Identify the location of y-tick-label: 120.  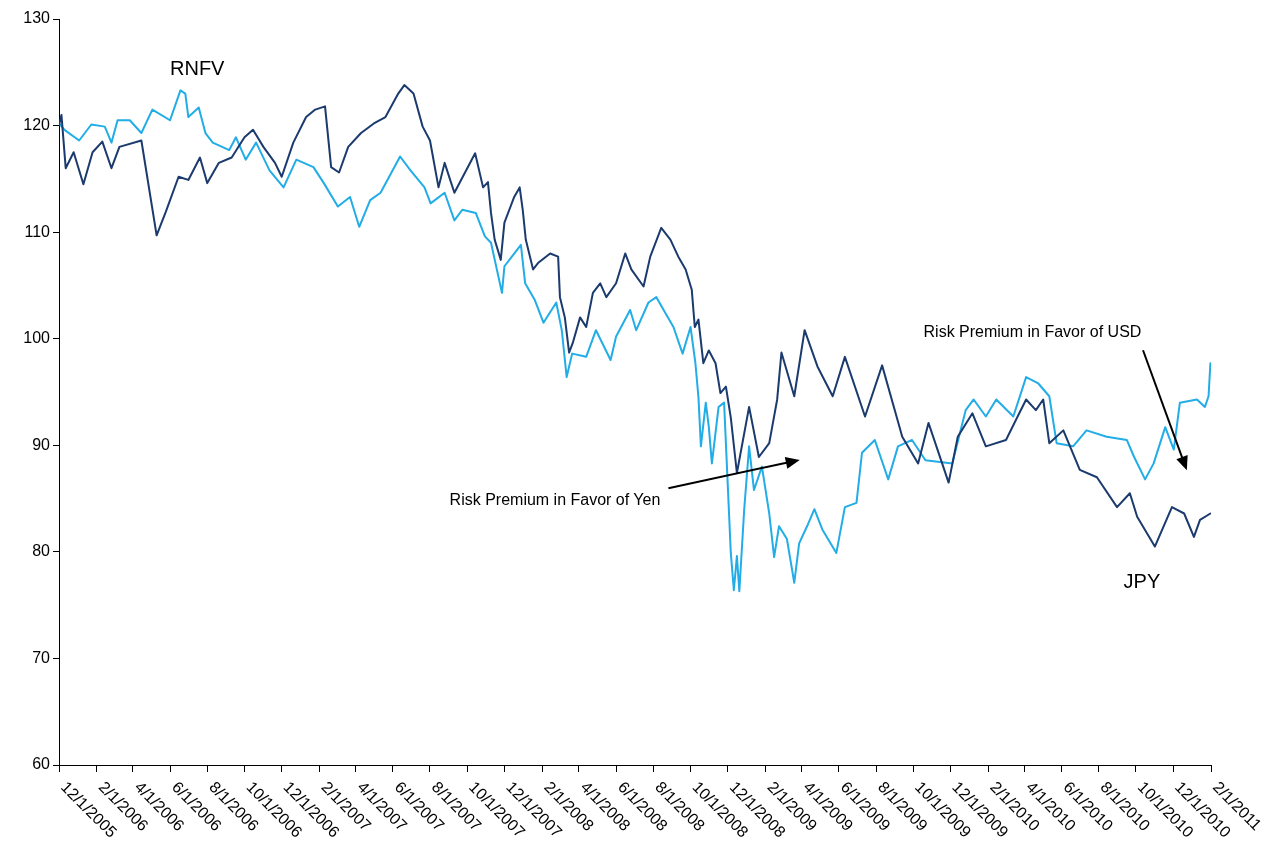
(37, 124).